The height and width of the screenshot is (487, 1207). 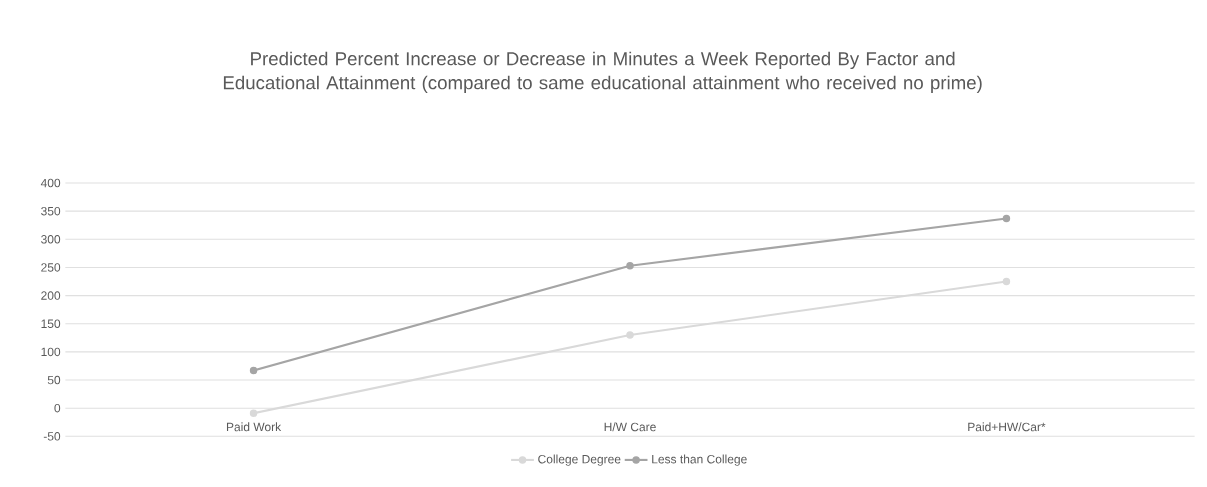 What do you see at coordinates (630, 427) in the screenshot?
I see `x-tick-label: H/W Care` at bounding box center [630, 427].